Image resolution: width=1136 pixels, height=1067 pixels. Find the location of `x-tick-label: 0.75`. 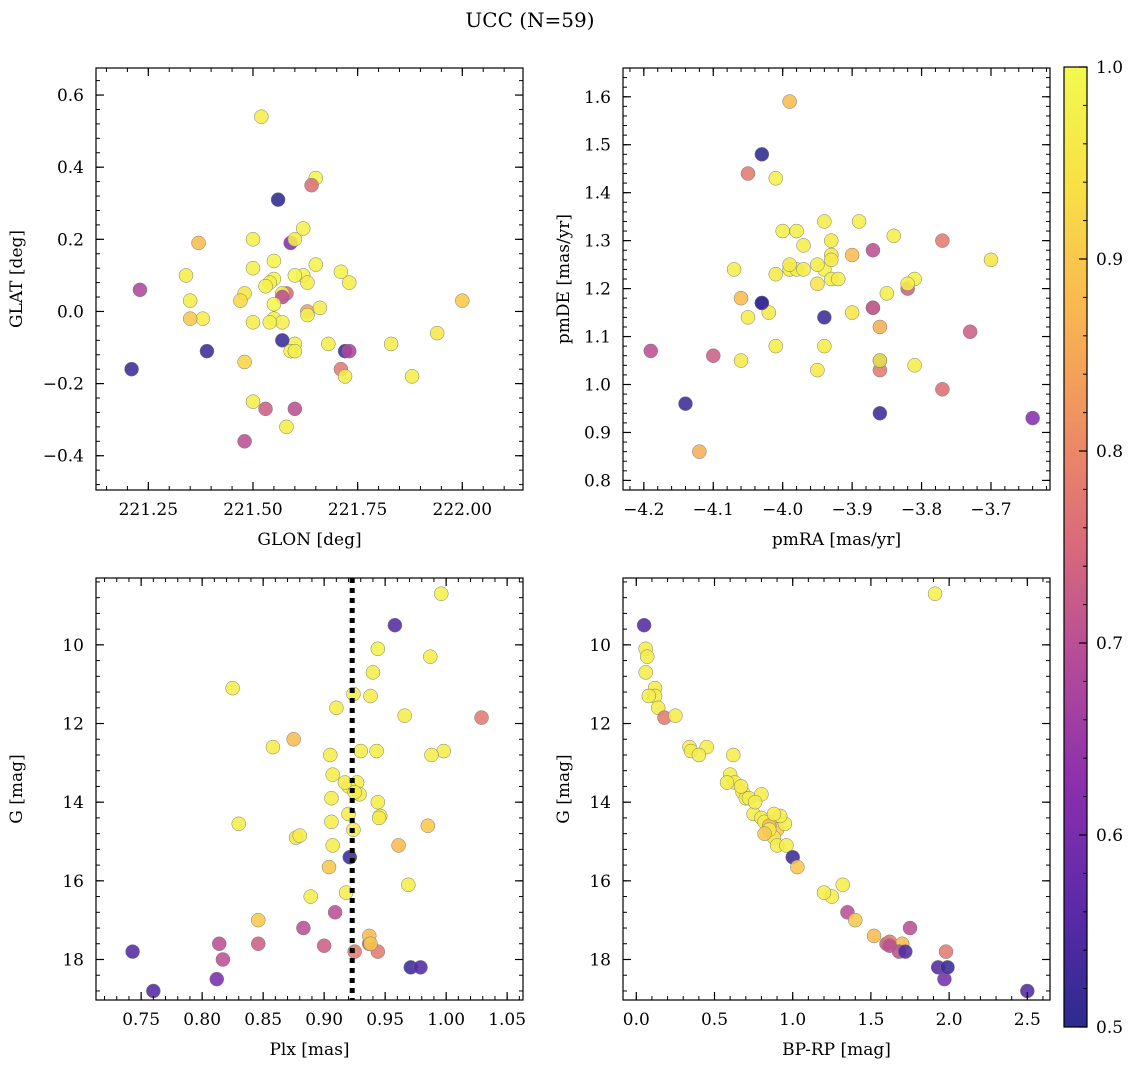

x-tick-label: 0.75 is located at coordinates (141, 1020).